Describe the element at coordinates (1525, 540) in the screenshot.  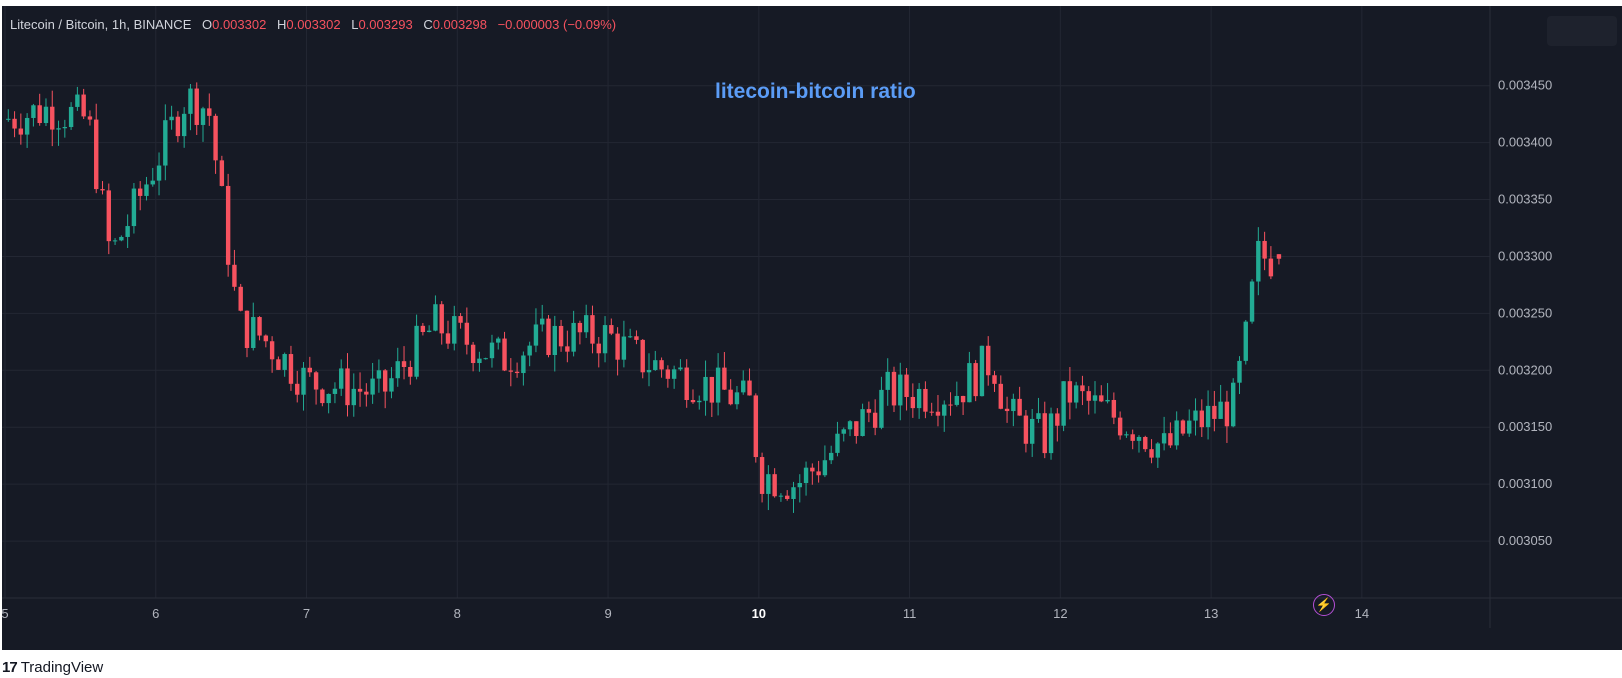
I see `price-tick-label: 0.003050` at that location.